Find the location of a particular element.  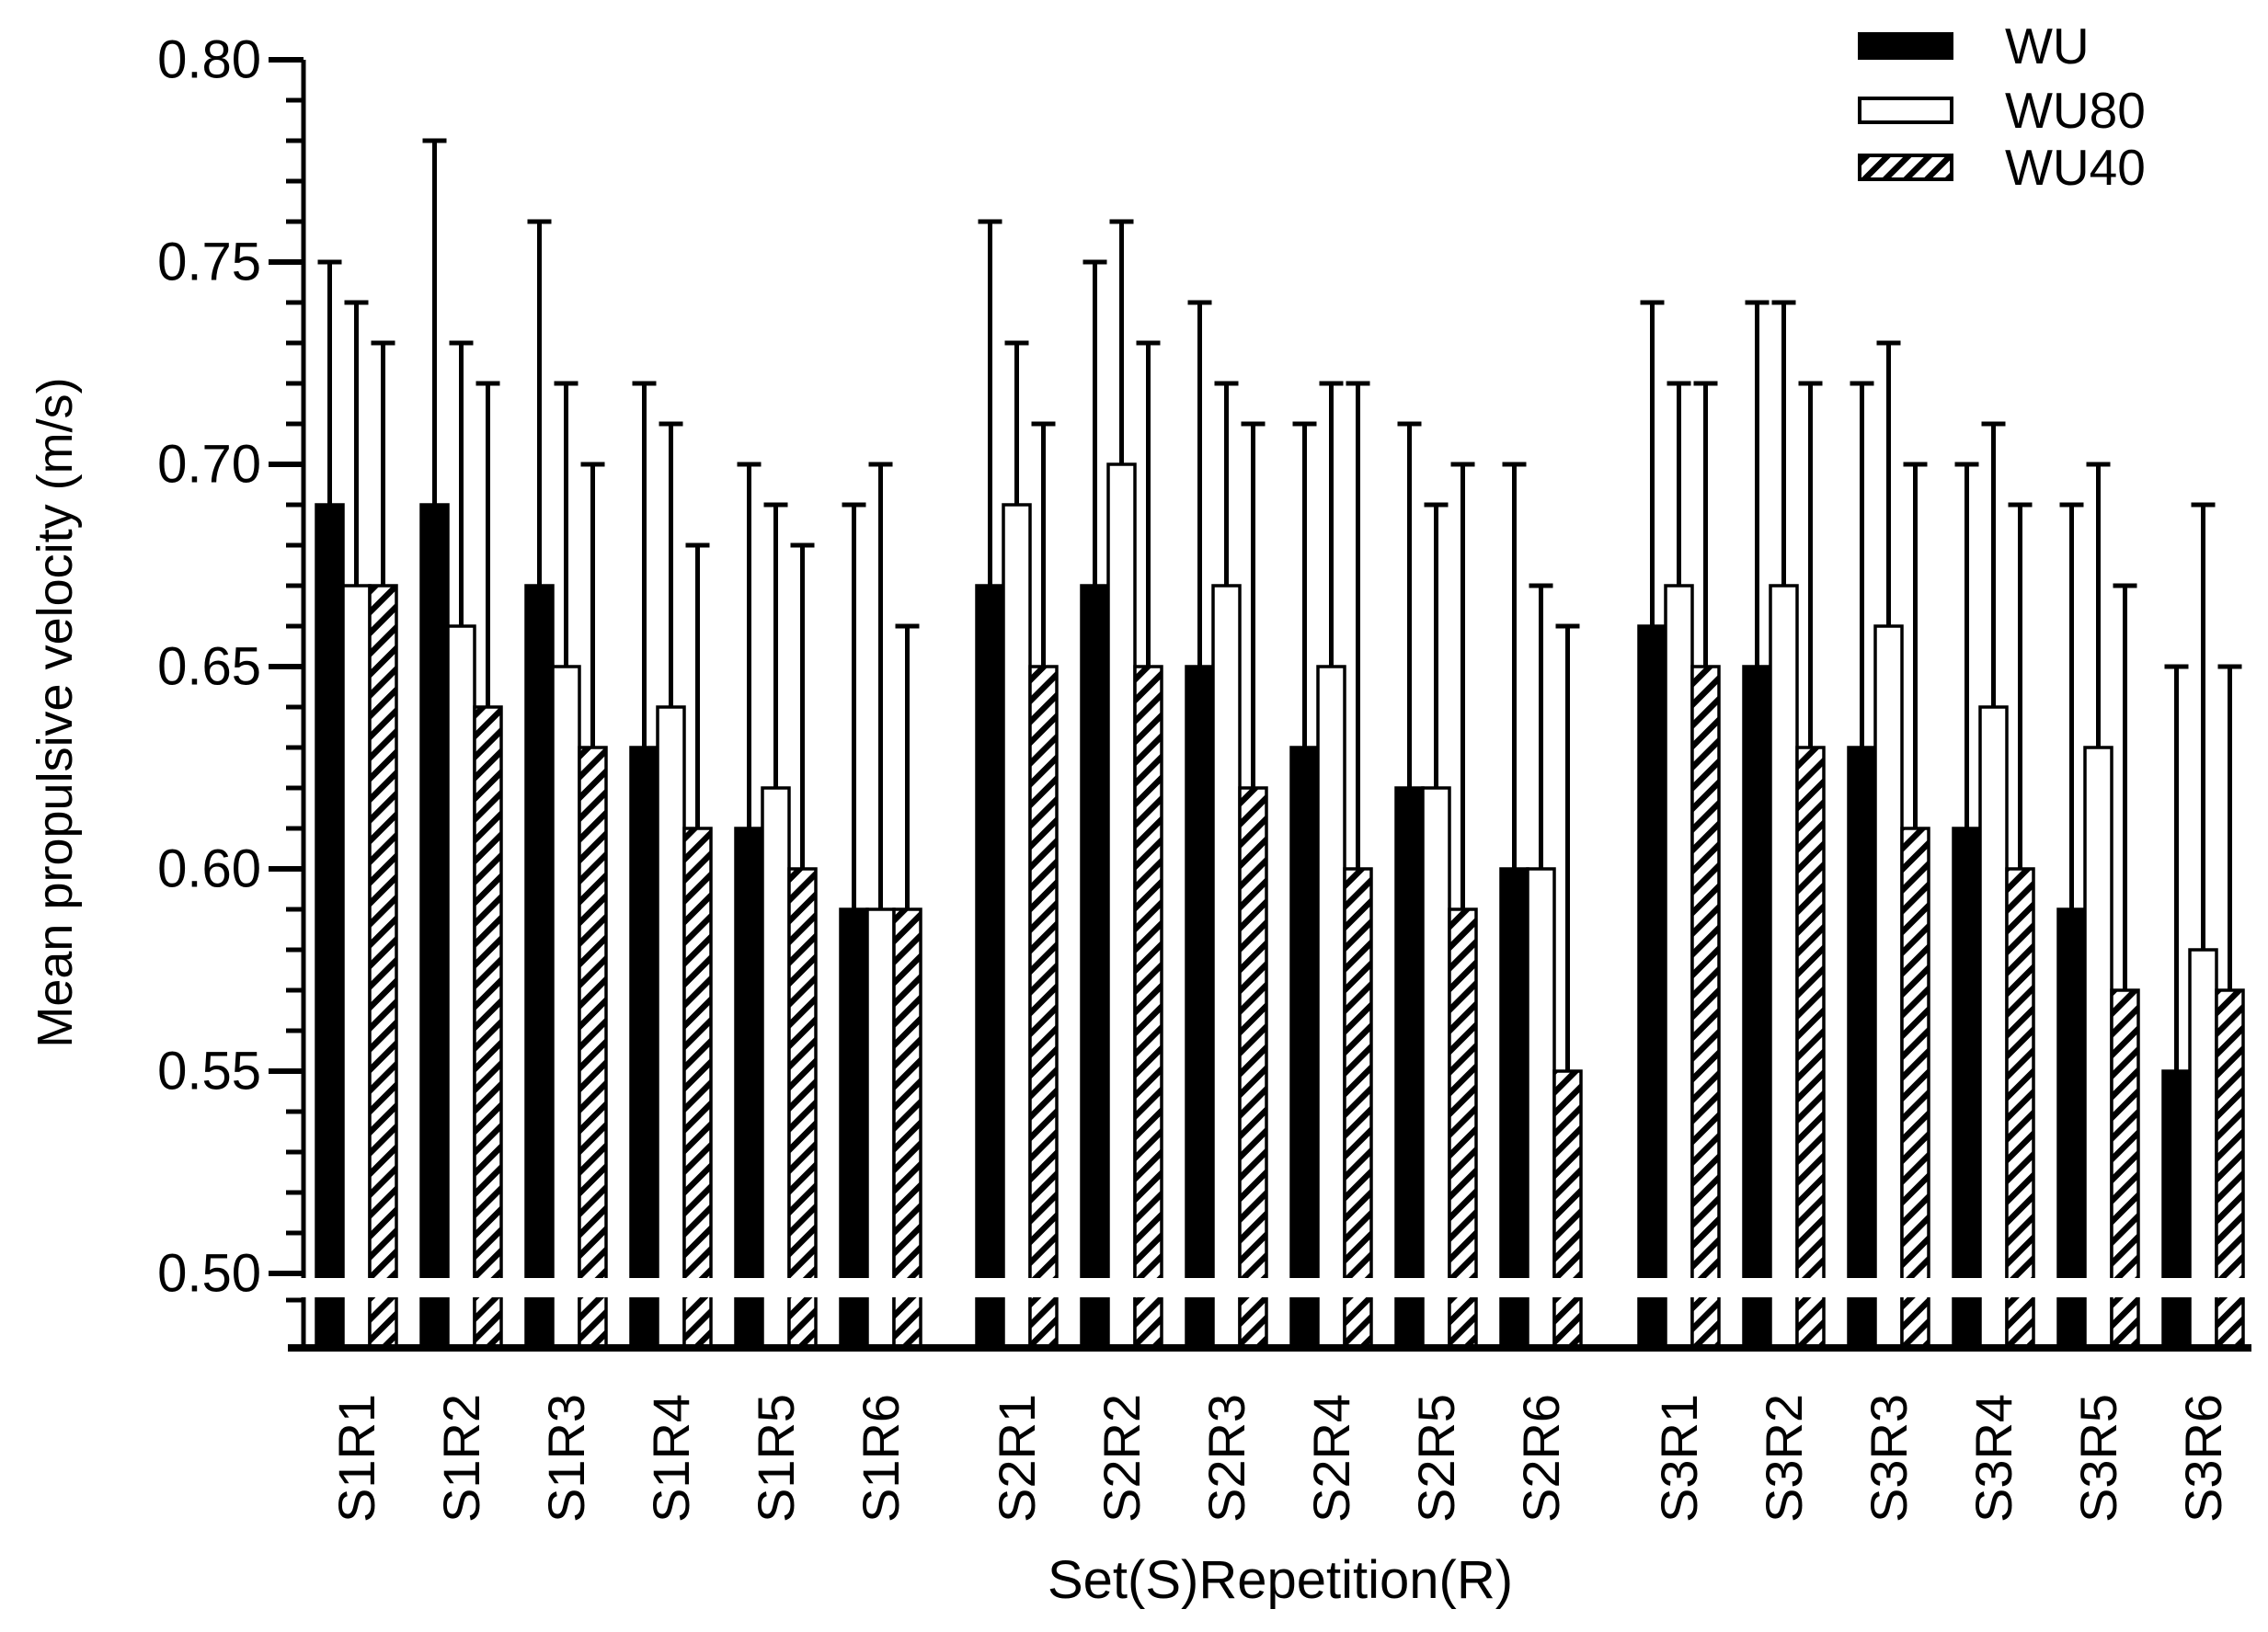

y-axis-break-band is located at coordinates (1267, 1287).